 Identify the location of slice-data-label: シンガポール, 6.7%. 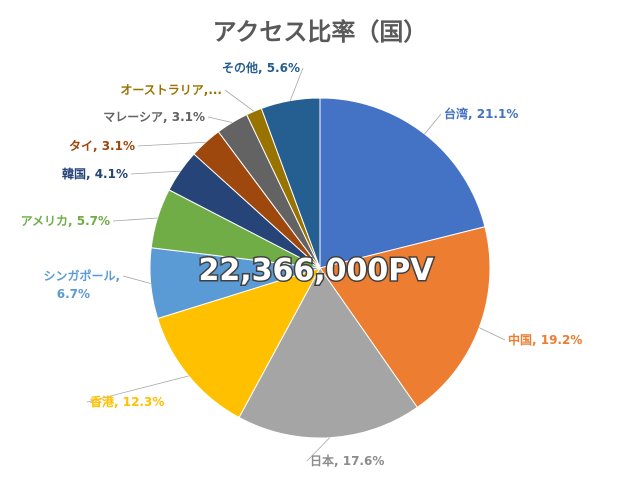
(81, 284).